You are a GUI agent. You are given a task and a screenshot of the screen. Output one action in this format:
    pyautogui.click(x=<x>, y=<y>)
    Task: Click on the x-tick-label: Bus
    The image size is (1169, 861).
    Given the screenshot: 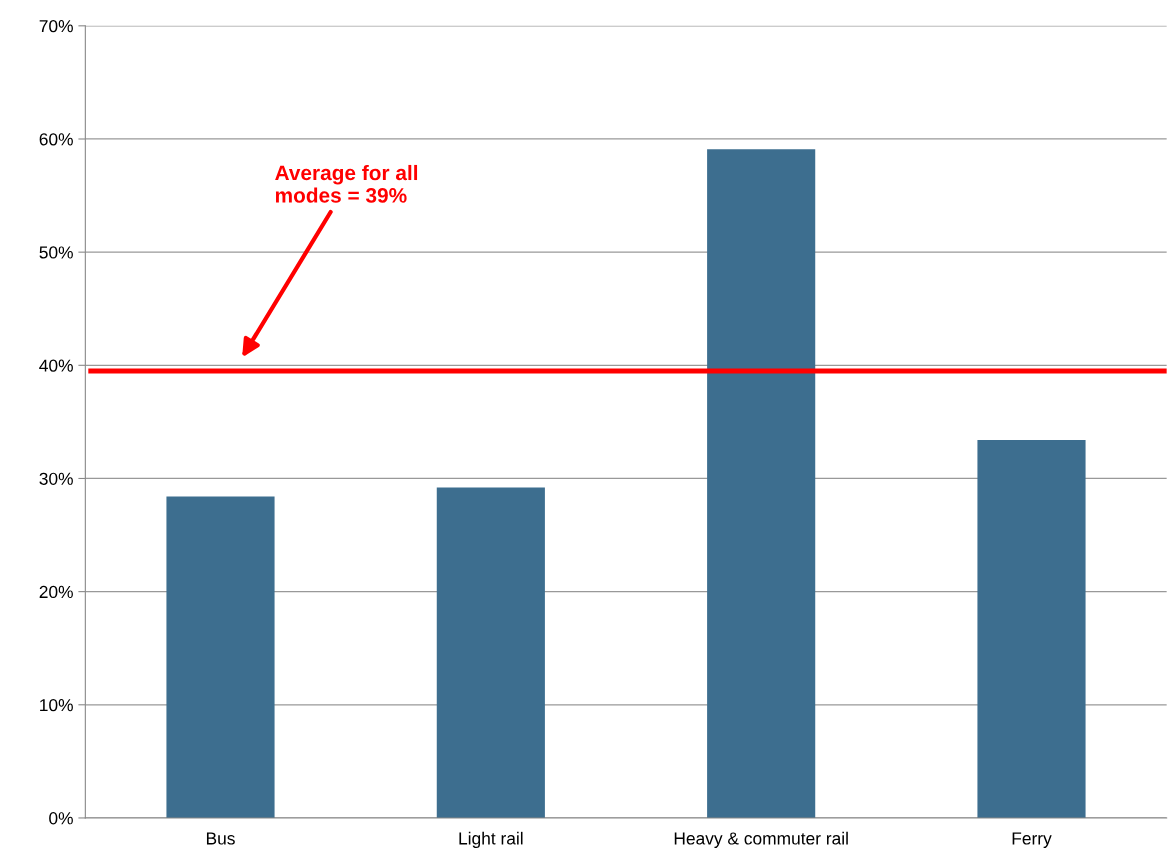 What is the action you would take?
    pyautogui.click(x=220, y=838)
    